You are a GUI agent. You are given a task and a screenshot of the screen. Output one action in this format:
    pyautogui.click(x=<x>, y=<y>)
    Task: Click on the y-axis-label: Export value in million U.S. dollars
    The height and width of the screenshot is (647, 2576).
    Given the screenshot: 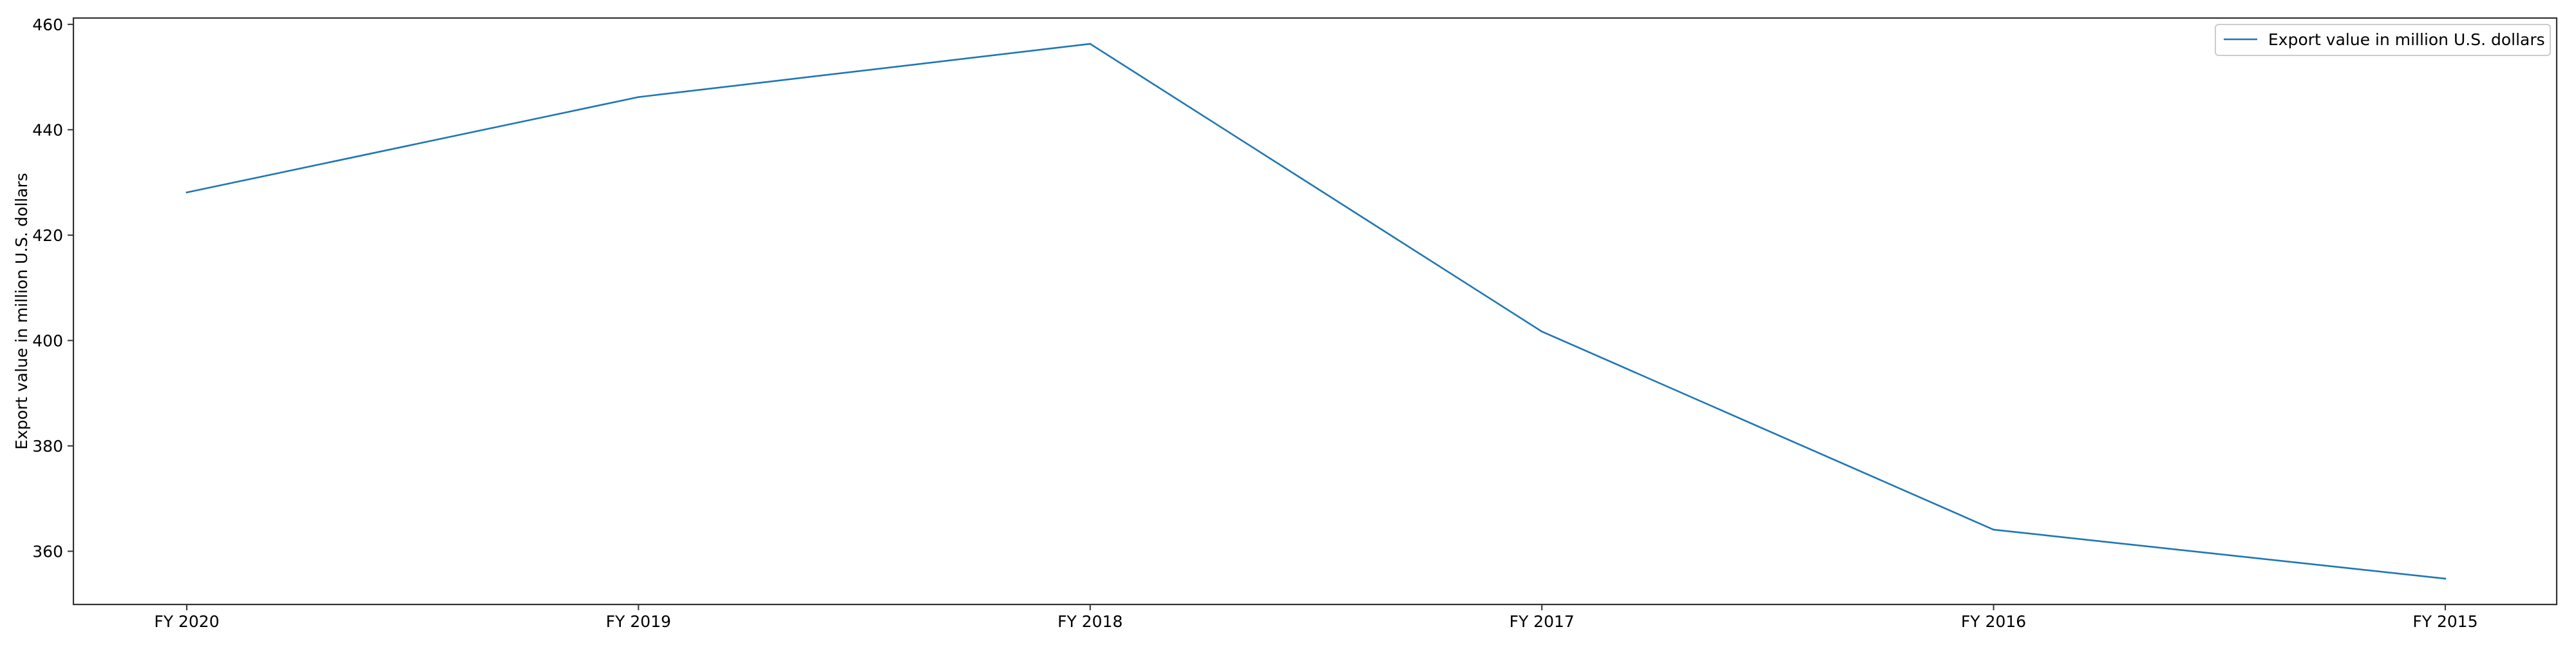 What is the action you would take?
    pyautogui.click(x=22, y=311)
    